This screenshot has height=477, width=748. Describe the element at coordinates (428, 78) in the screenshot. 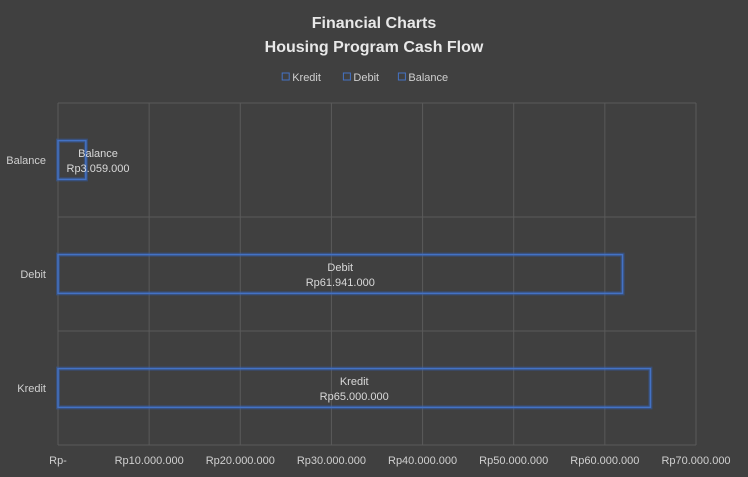

I see `legend-entry-balance: Balance` at that location.